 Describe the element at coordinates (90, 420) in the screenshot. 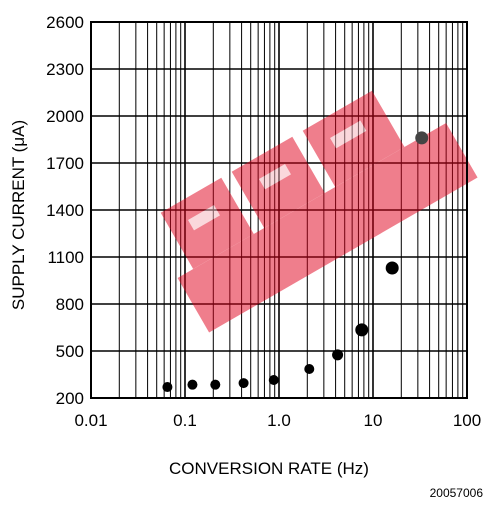

I see `x-tick-label: 0.01` at that location.